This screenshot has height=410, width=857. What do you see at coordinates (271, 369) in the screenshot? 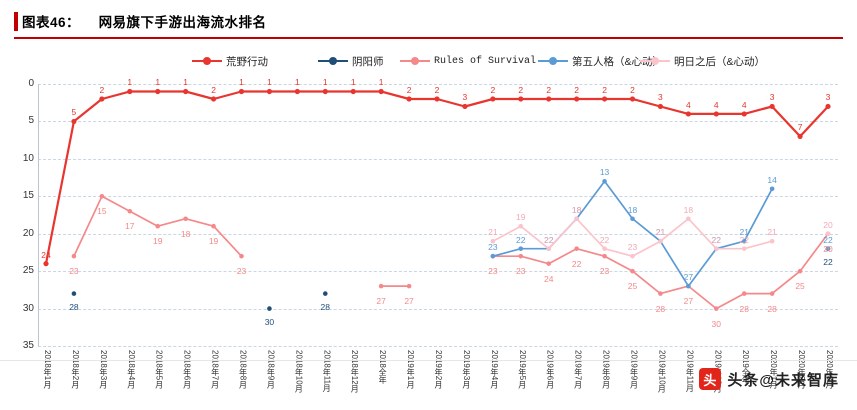
I see `x-tick-label: 2018年9月` at bounding box center [271, 369].